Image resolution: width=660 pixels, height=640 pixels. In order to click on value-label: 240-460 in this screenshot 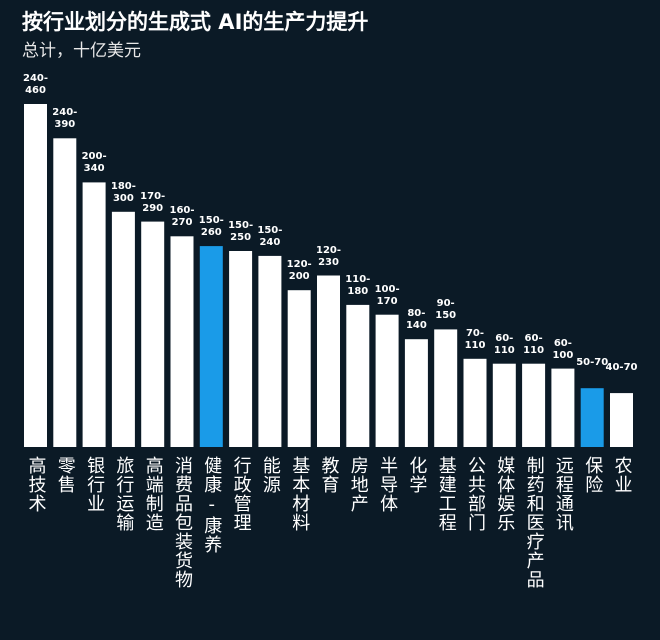, I will do `click(35, 84)`.